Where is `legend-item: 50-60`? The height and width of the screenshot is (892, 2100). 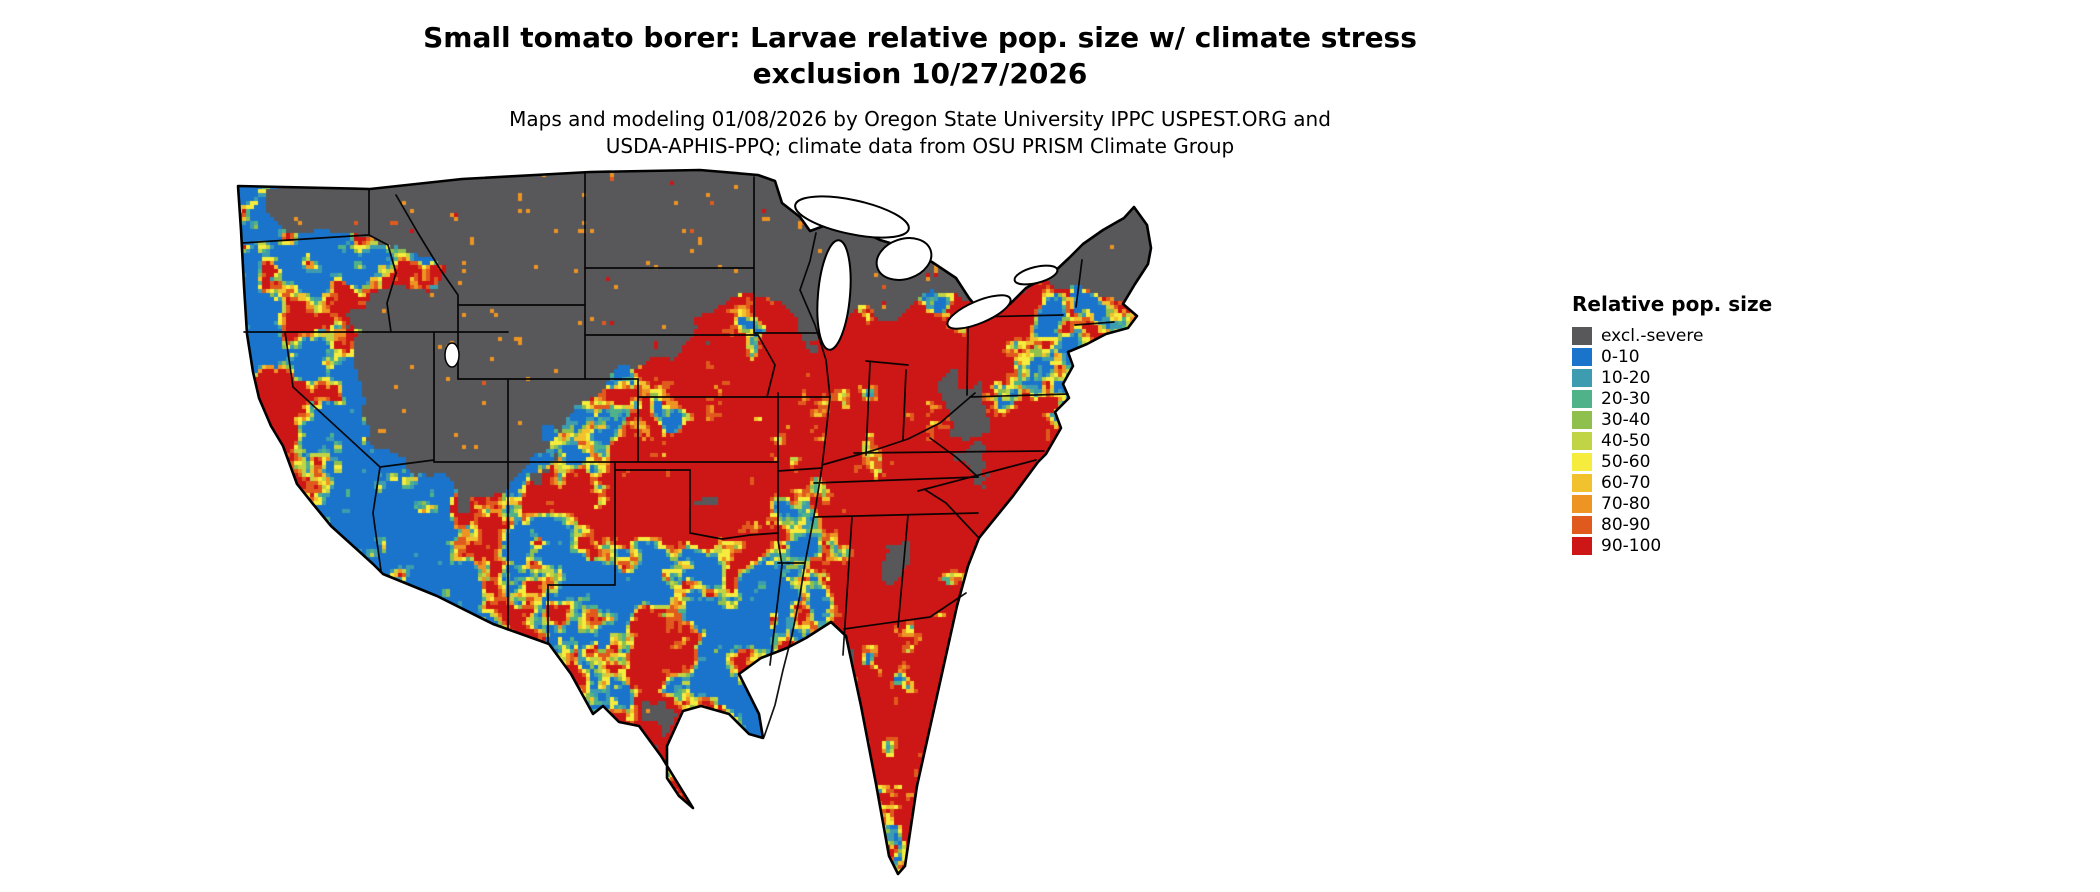 legend-item: 50-60 is located at coordinates (1672, 462).